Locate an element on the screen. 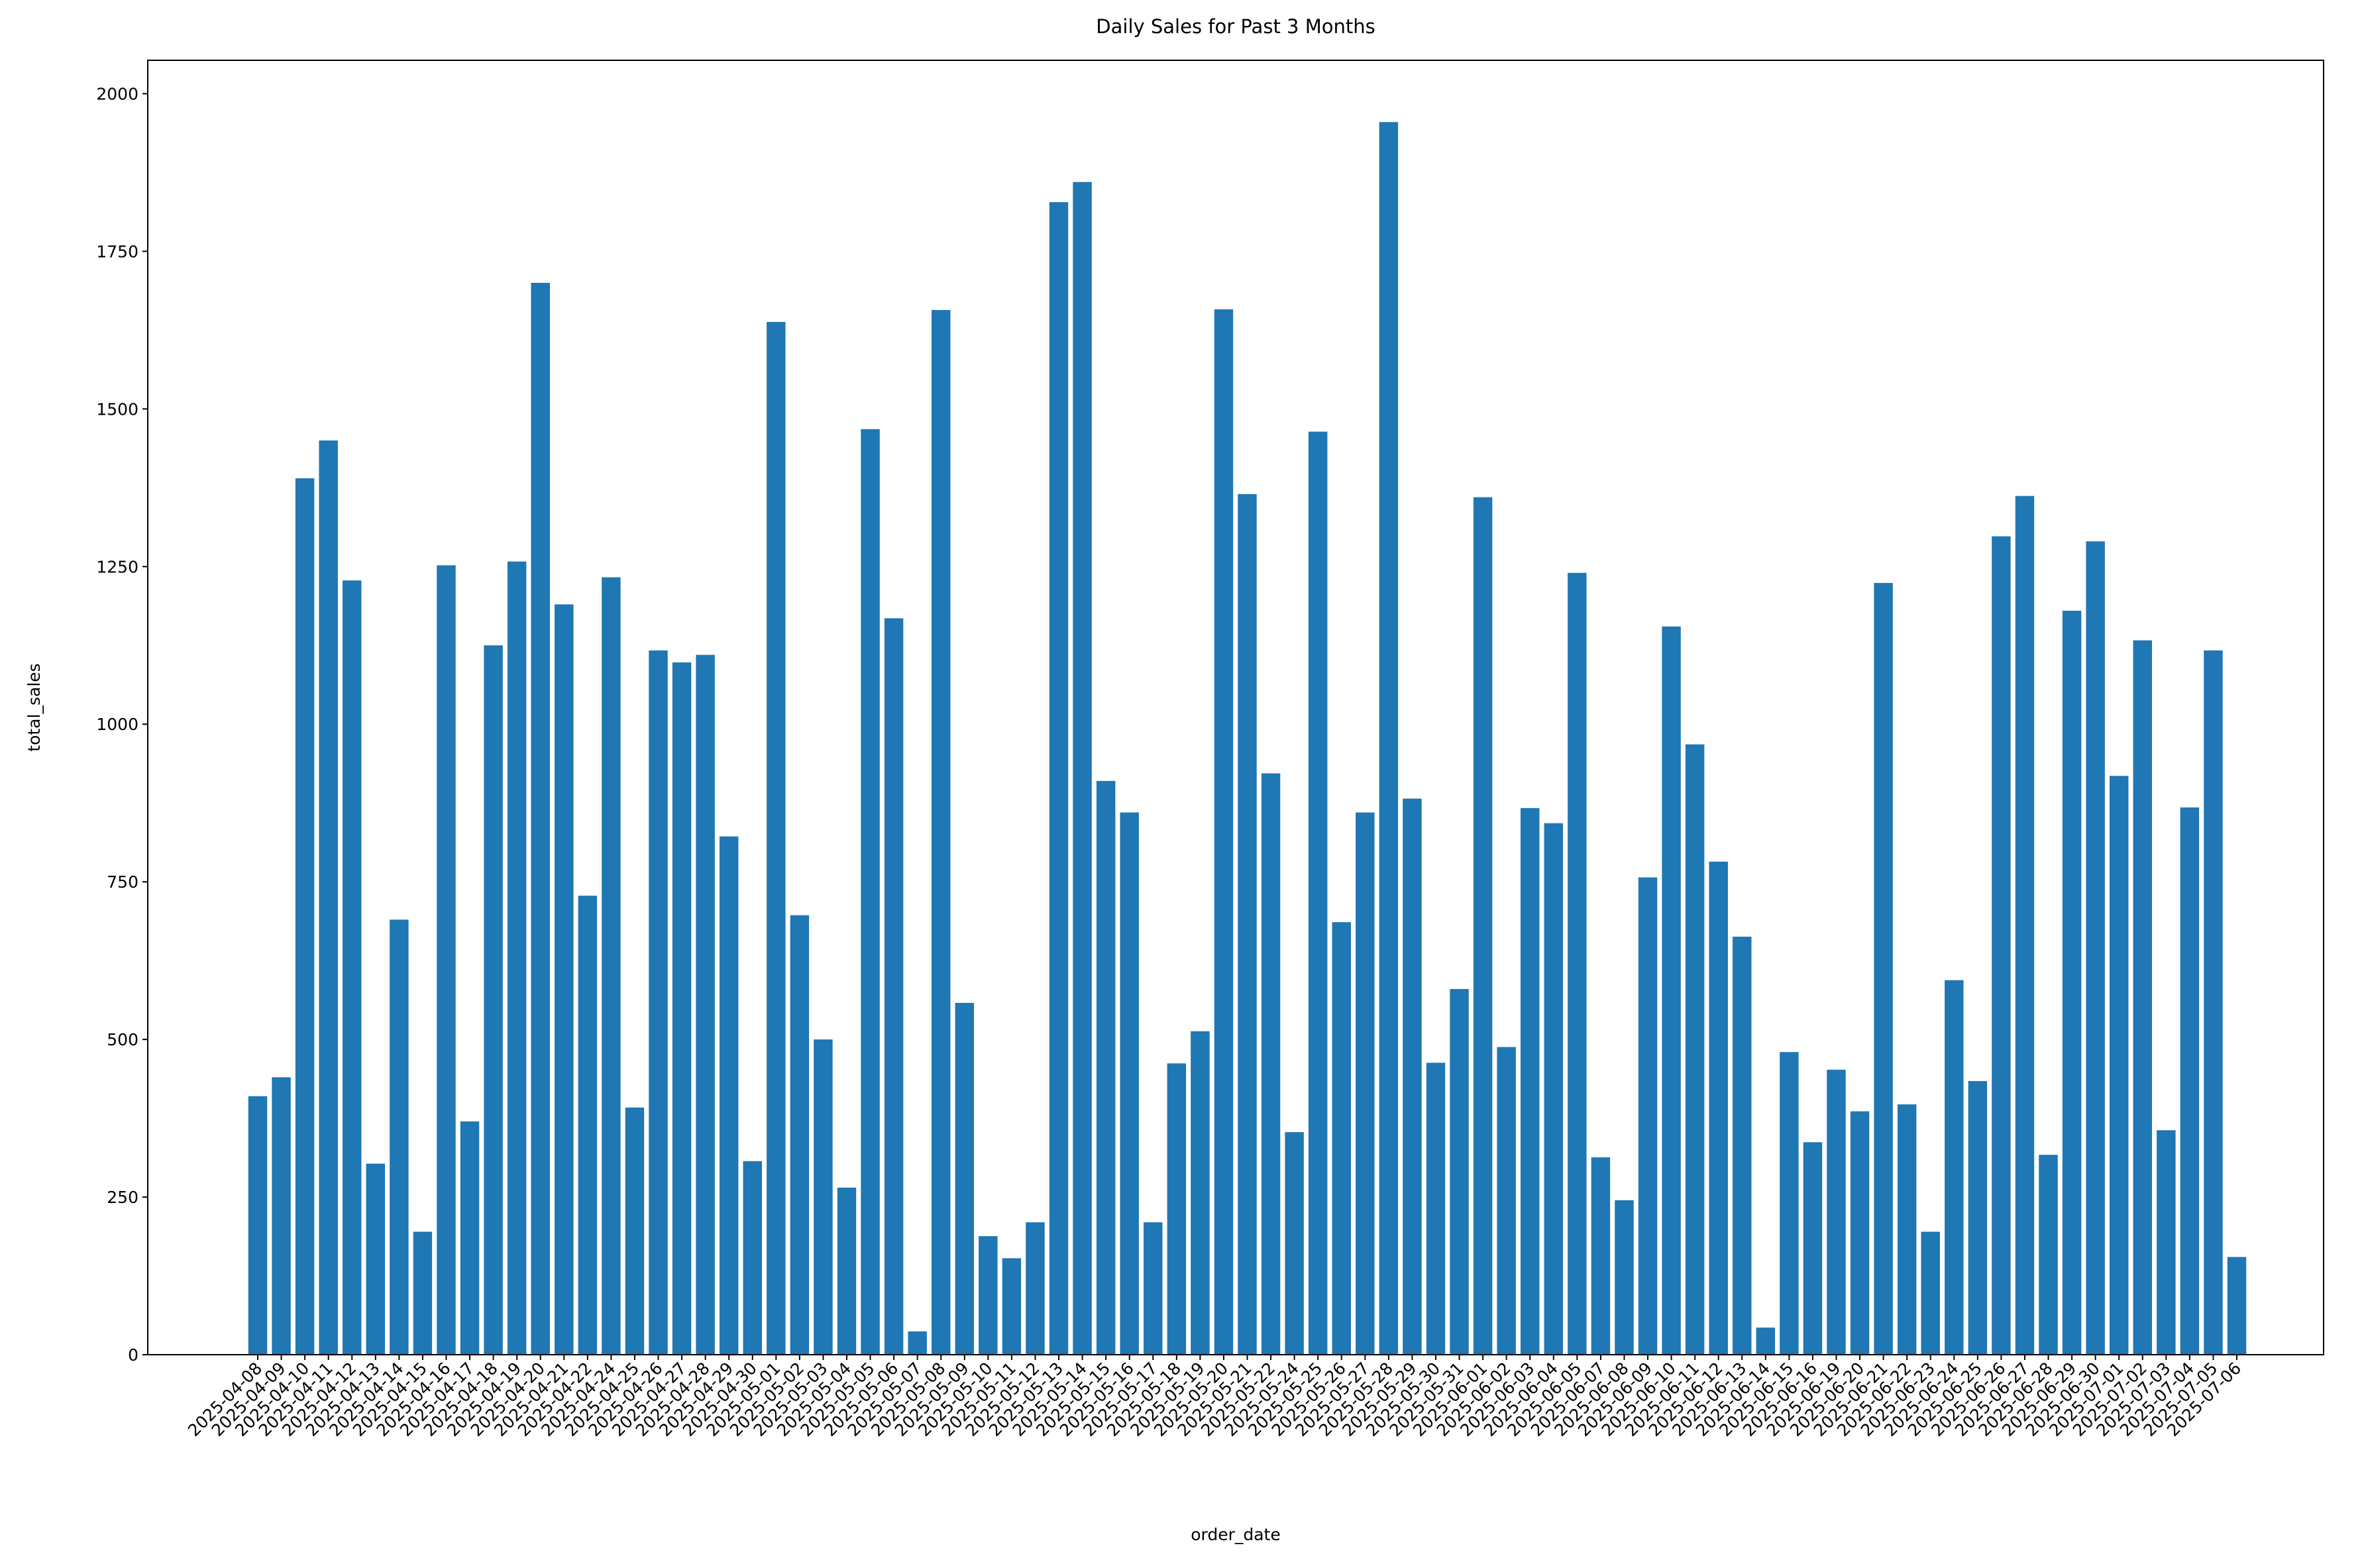  y-tick-label: 1750 is located at coordinates (117, 251).